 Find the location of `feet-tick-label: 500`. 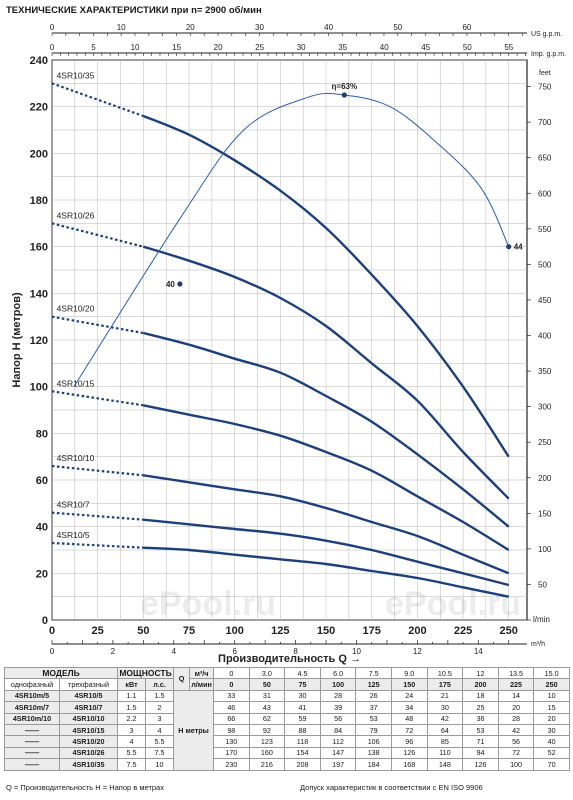

feet-tick-label: 500 is located at coordinates (545, 264).